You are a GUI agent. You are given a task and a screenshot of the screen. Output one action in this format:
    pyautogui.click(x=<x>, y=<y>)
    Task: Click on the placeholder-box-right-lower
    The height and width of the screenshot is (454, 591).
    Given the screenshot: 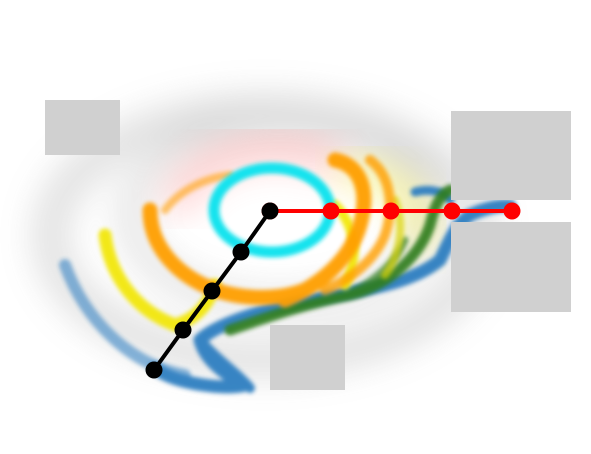 What is the action you would take?
    pyautogui.click(x=511, y=267)
    